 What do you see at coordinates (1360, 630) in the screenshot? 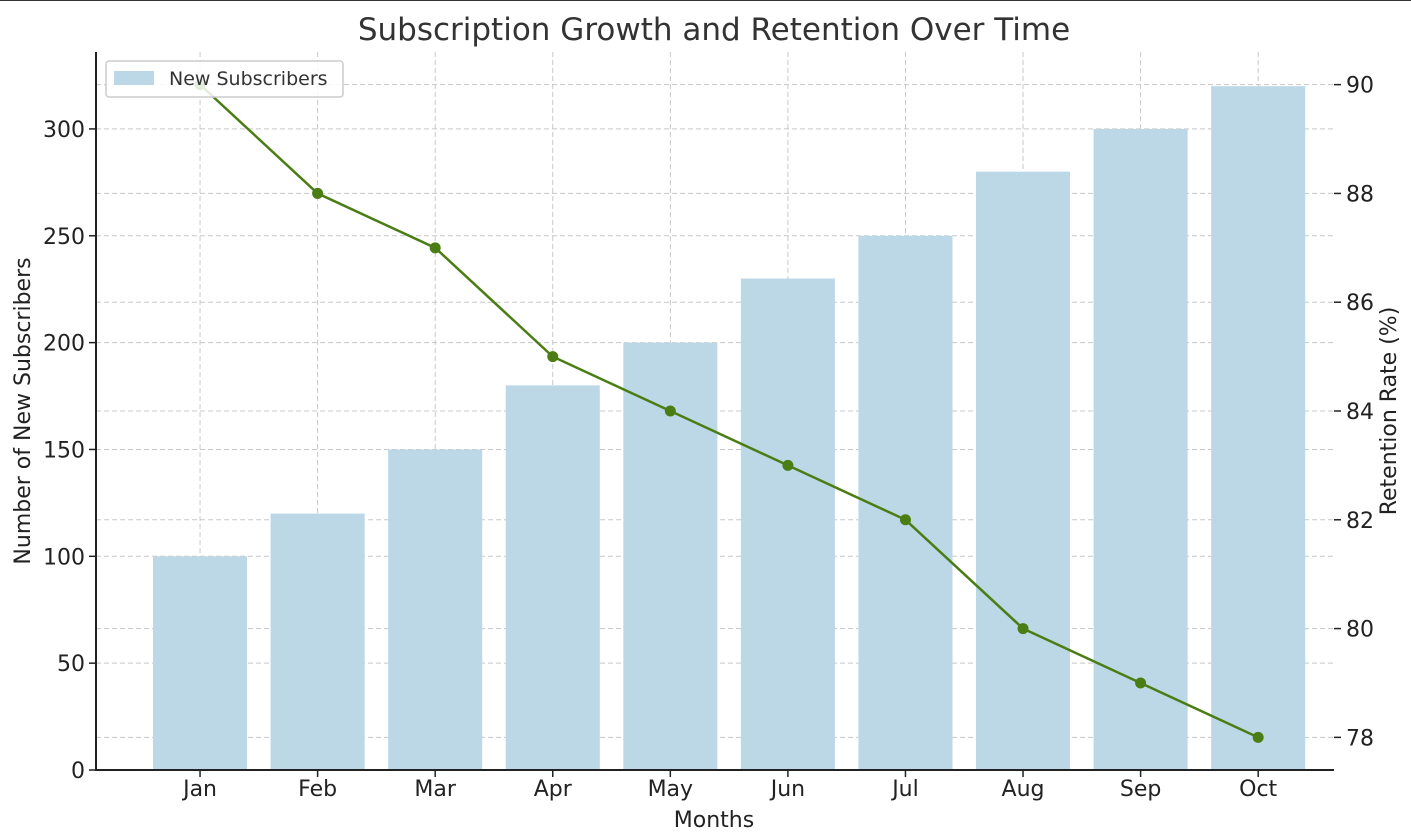
I see `y-tick-label-right: 80` at bounding box center [1360, 630].